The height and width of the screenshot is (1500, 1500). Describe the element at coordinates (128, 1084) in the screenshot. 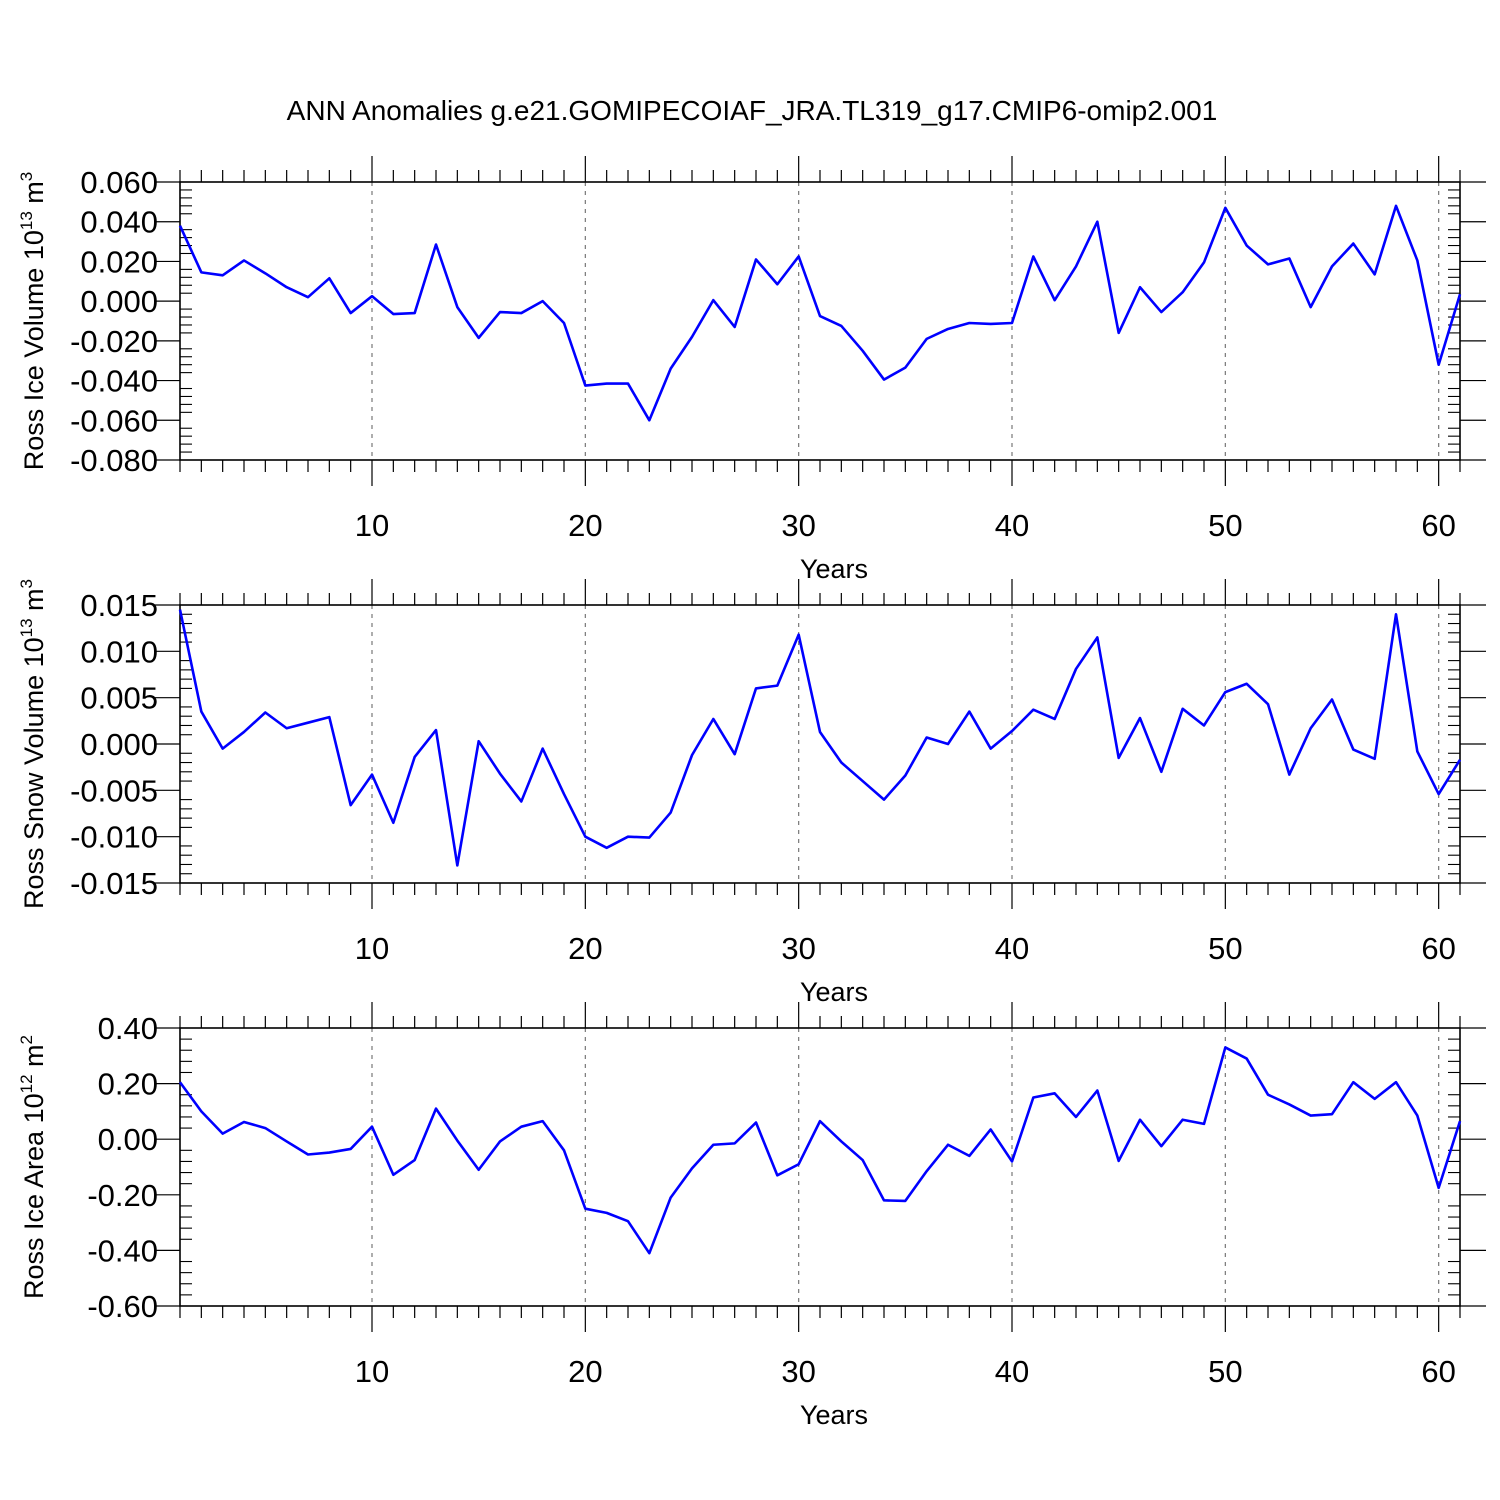

I see `y-tick-label: 0.20` at that location.